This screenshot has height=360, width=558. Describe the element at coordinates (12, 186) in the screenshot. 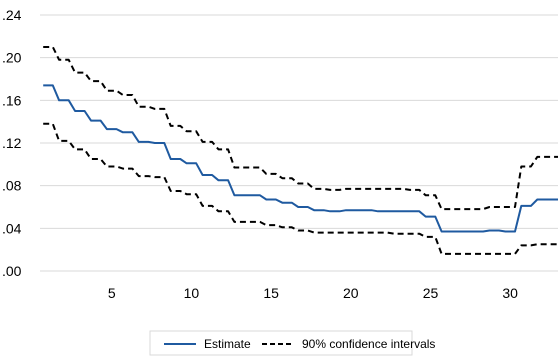

I see `y-tick-label: .08` at that location.